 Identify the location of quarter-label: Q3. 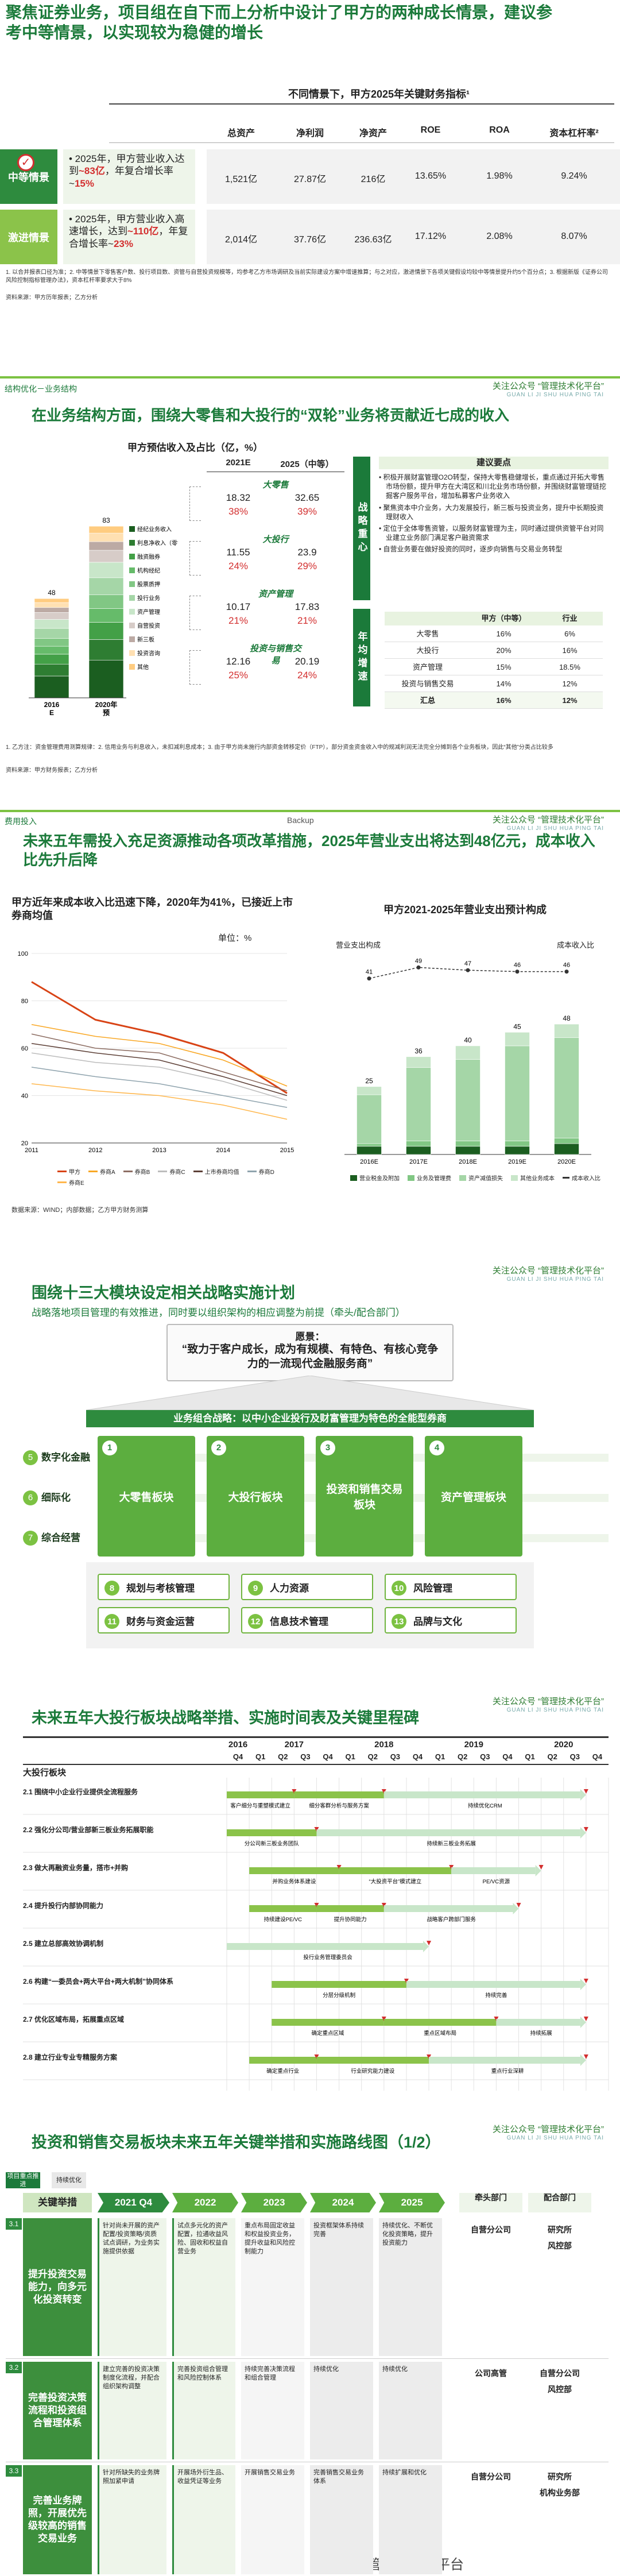
(485, 1756).